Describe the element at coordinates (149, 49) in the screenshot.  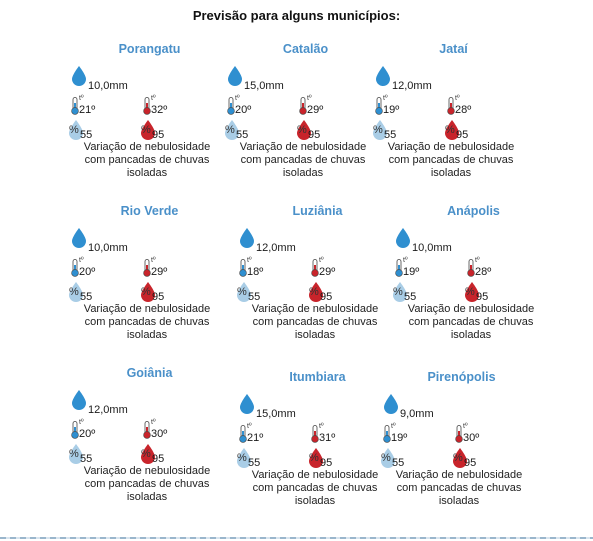
I see `city-name: Porangatu` at that location.